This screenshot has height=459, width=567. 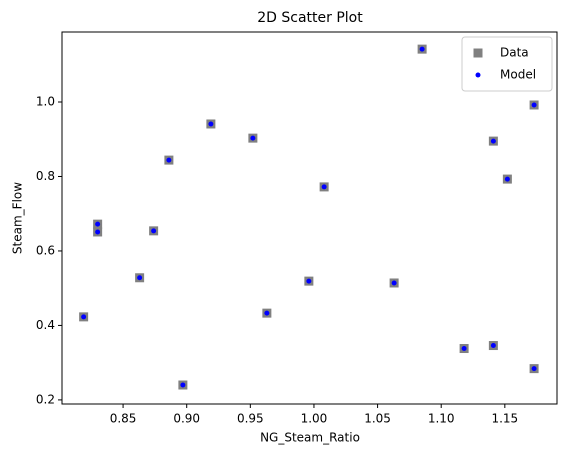 What do you see at coordinates (45, 250) in the screenshot?
I see `y-tick-label: 0.6` at bounding box center [45, 250].